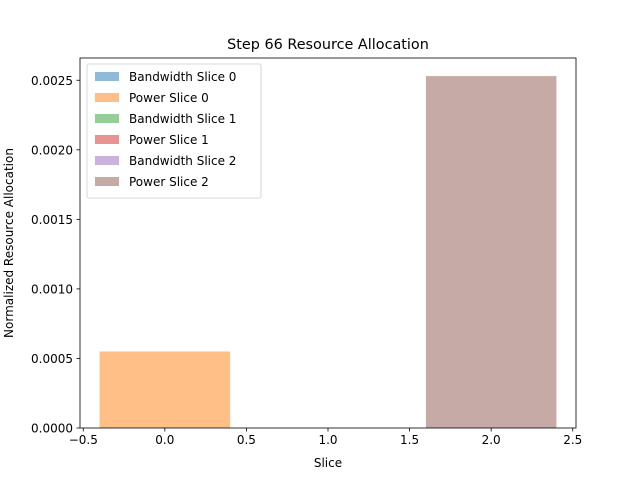 Image resolution: width=640 pixels, height=480 pixels. I want to click on legend-label: Bandwidth Slice 1, so click(182, 119).